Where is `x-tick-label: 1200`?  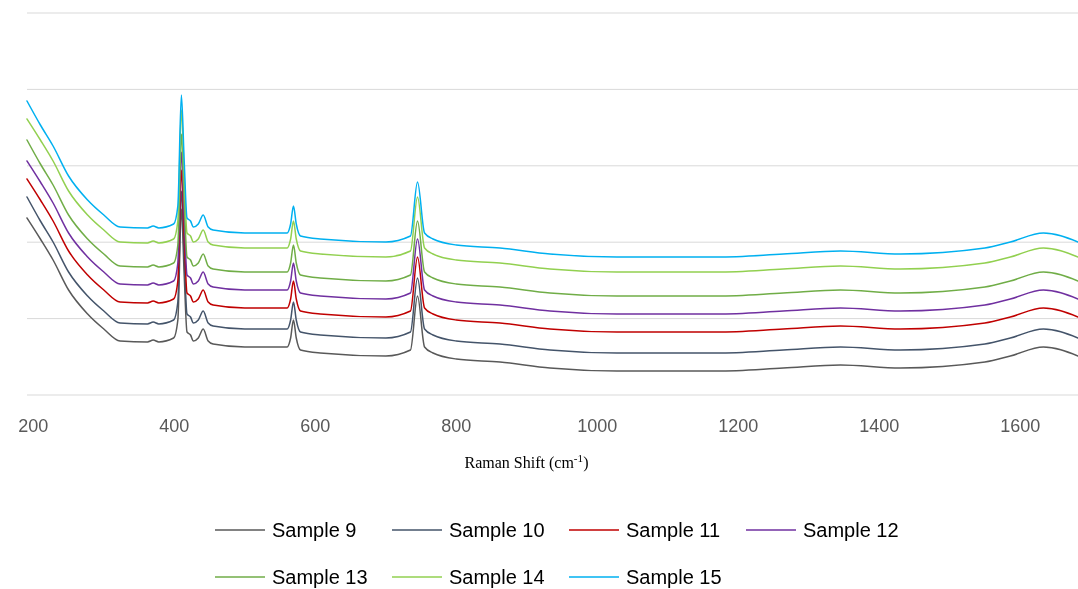
x-tick-label: 1200 is located at coordinates (738, 426).